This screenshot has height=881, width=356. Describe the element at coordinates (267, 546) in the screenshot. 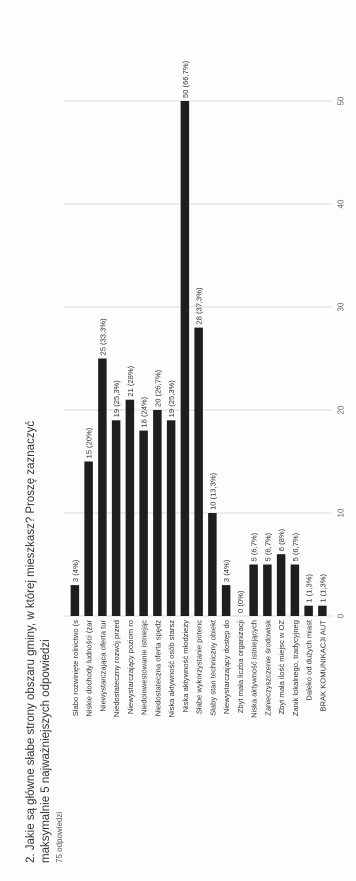

I see `value-label-14: 5 (6,7%)` at that location.